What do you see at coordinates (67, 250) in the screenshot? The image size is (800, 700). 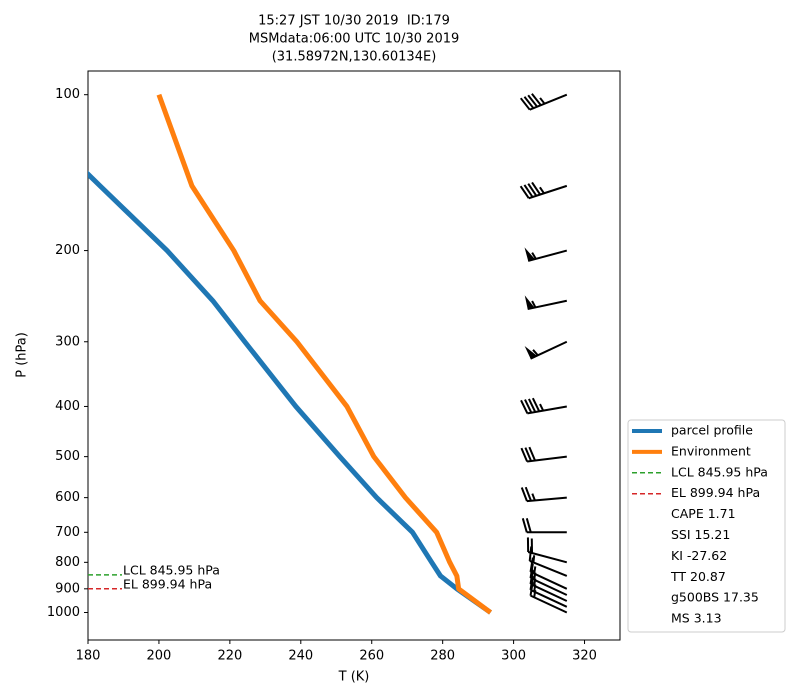 I see `y-tick-label: 200` at bounding box center [67, 250].